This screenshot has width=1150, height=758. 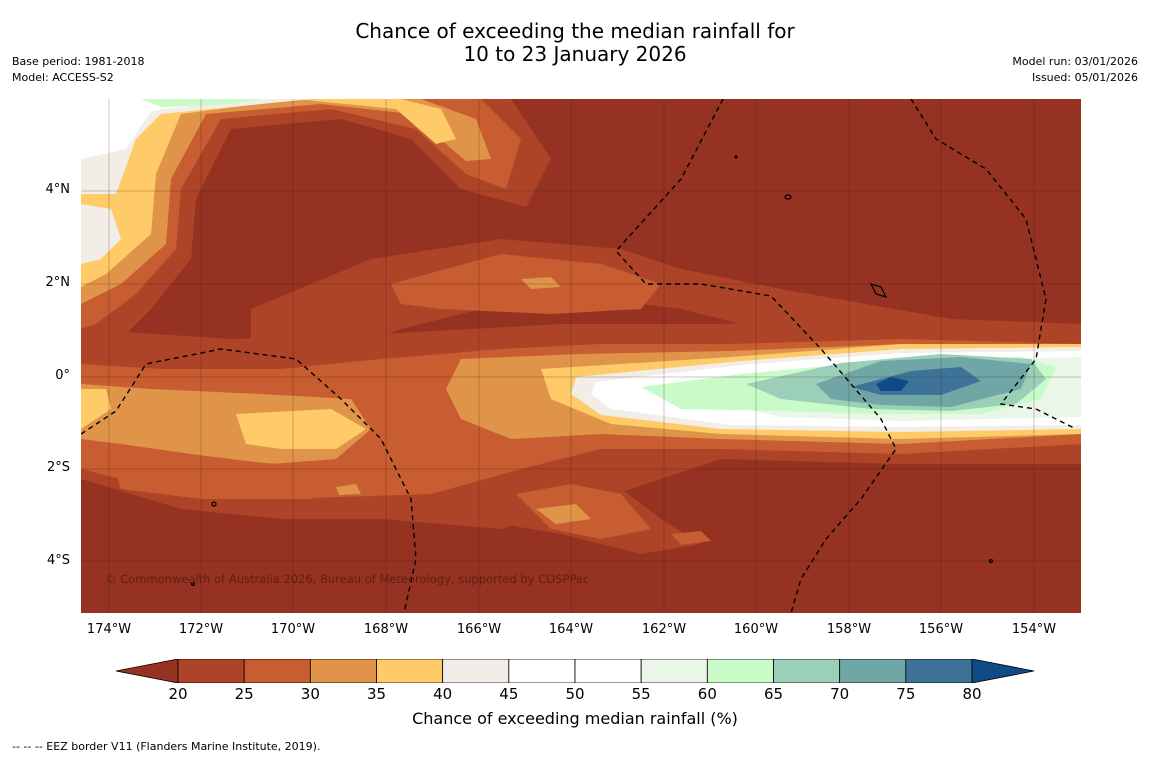 I want to click on lon-label-174w: 174°W, so click(x=109, y=629).